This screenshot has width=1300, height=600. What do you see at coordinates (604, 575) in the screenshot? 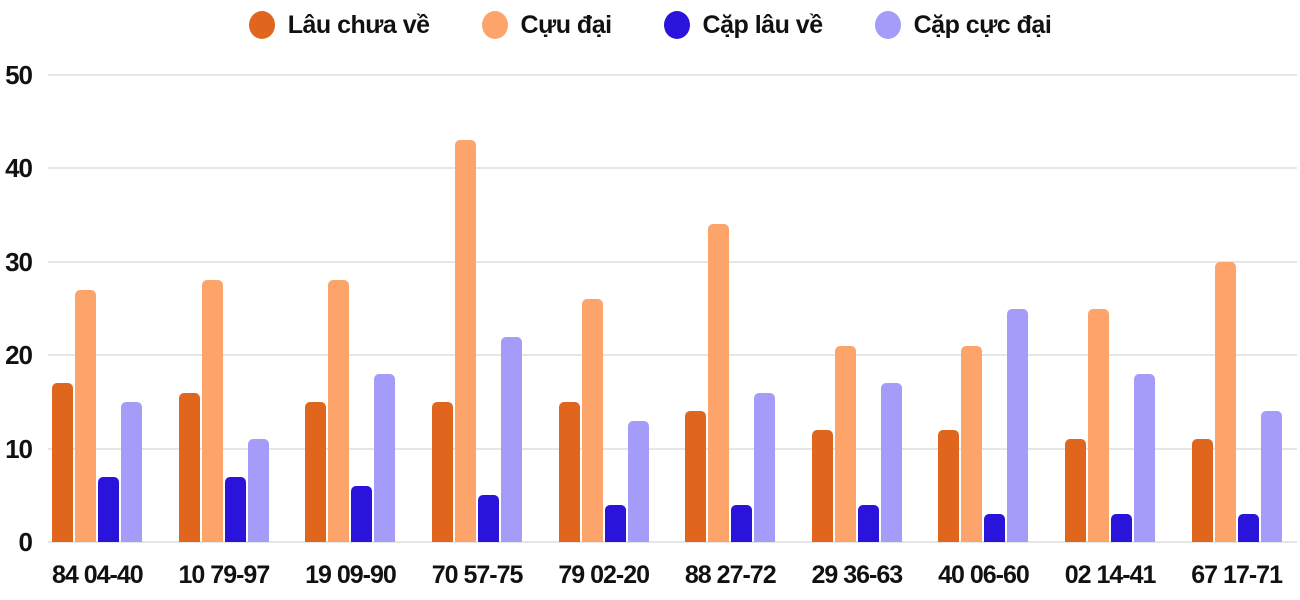
I see `x-axis-label: 79 02-20` at bounding box center [604, 575].